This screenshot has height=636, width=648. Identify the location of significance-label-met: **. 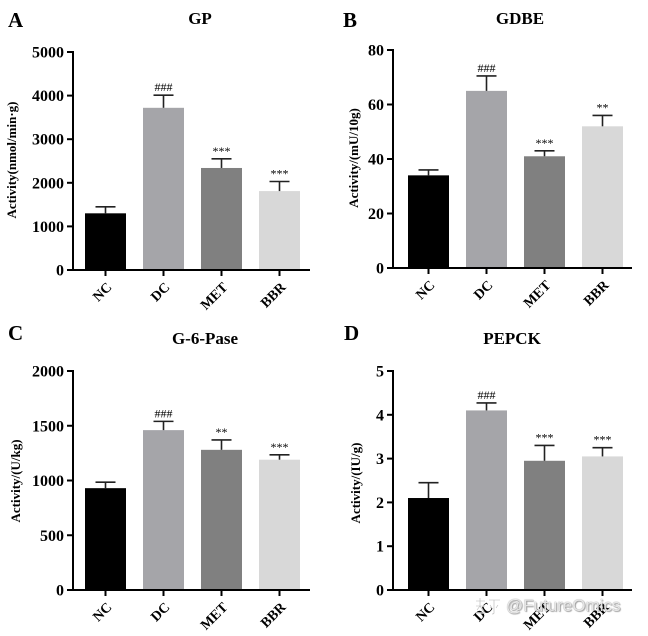
(222, 432).